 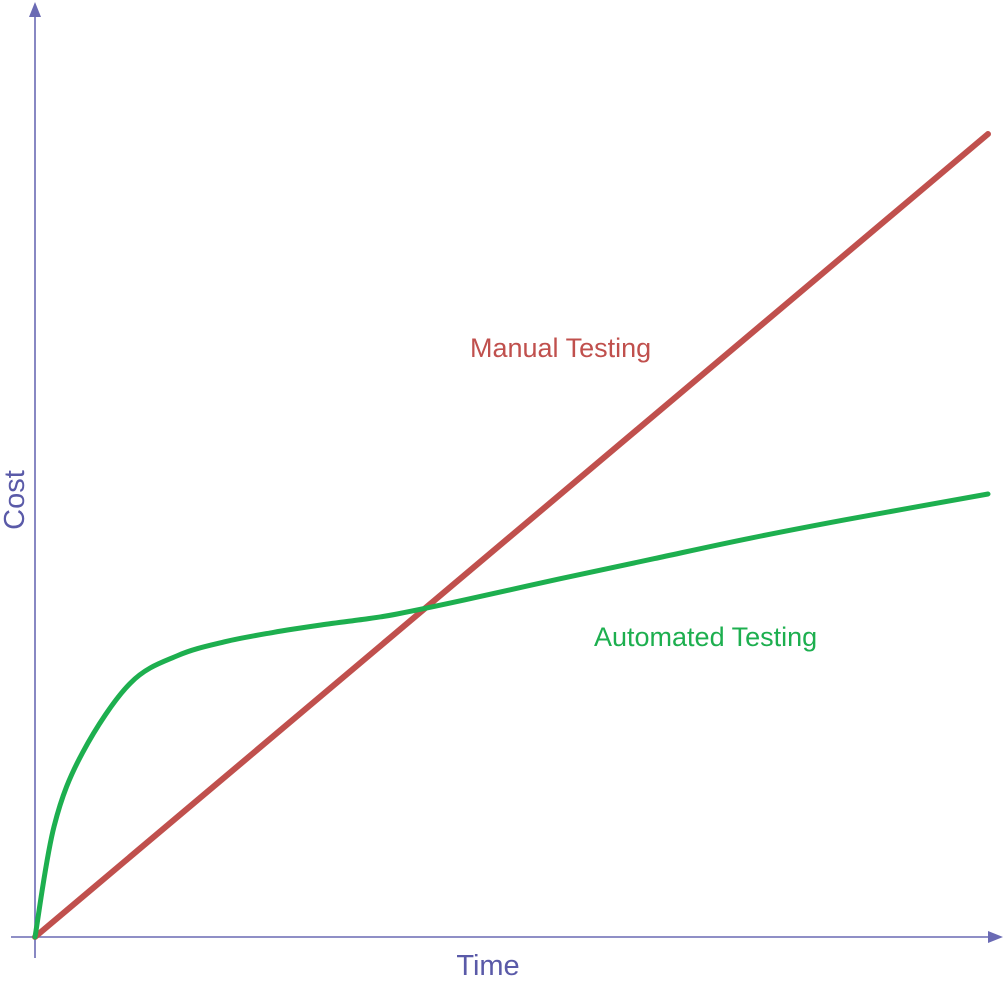 I want to click on series-label-manual-testing: Manual Testing, so click(x=560, y=348).